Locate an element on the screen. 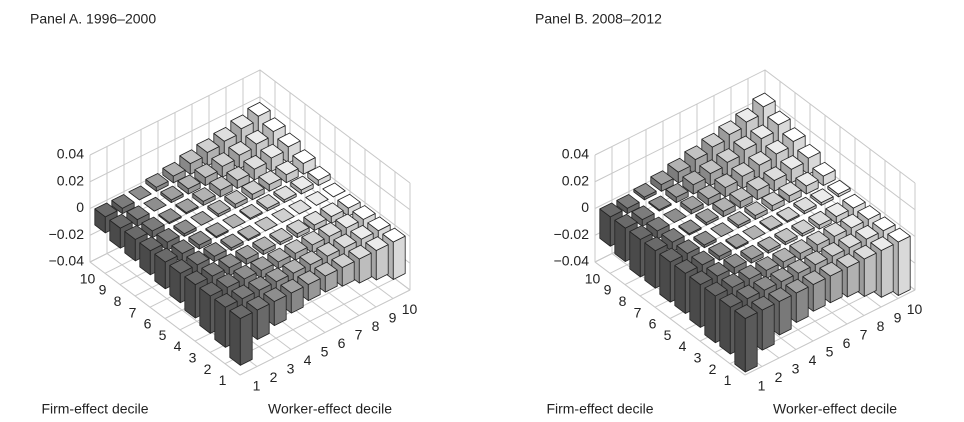  x-tick-label: 2 is located at coordinates (274, 377).